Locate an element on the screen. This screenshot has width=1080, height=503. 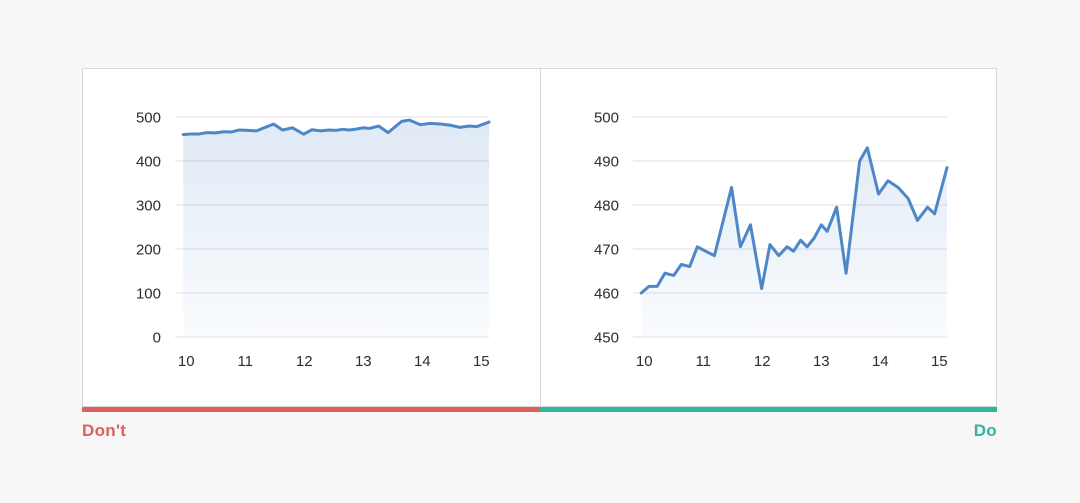
y-tick-label: 480 is located at coordinates (606, 206).